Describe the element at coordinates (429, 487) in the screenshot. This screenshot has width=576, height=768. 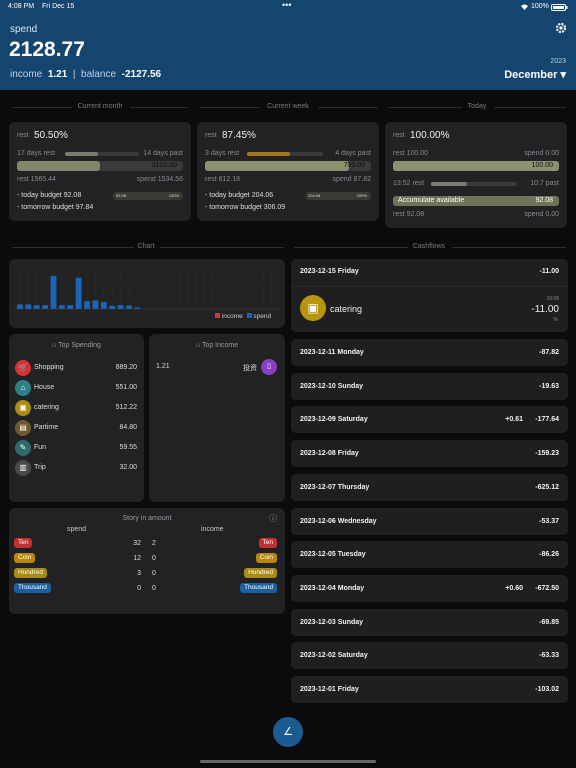
I see `cashflow-day-row: 2023-12-07 Thursday -625.12` at that location.